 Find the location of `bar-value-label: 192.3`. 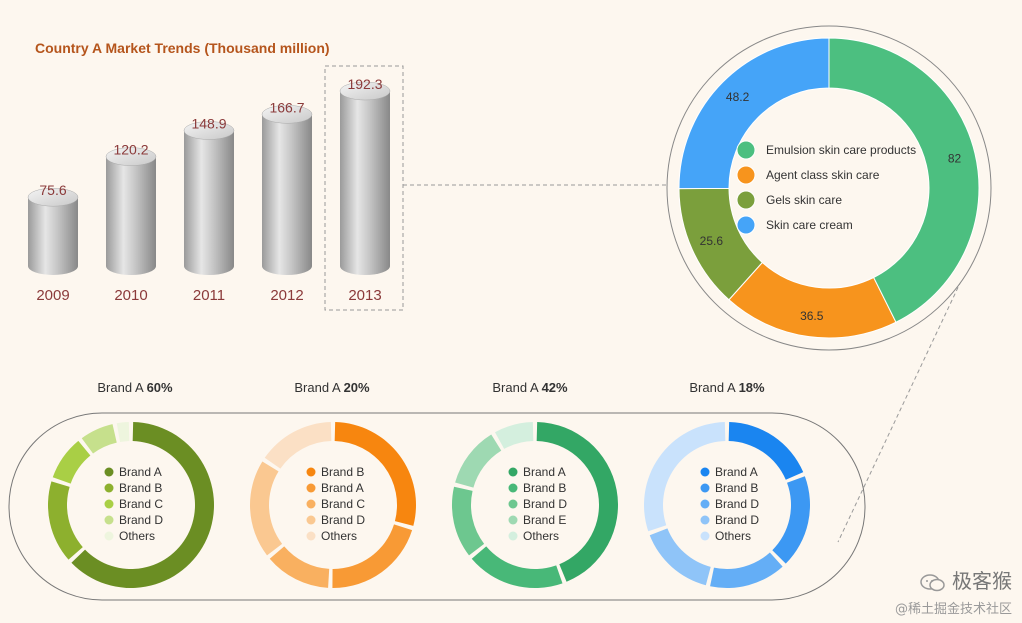

bar-value-label: 192.3 is located at coordinates (364, 84).